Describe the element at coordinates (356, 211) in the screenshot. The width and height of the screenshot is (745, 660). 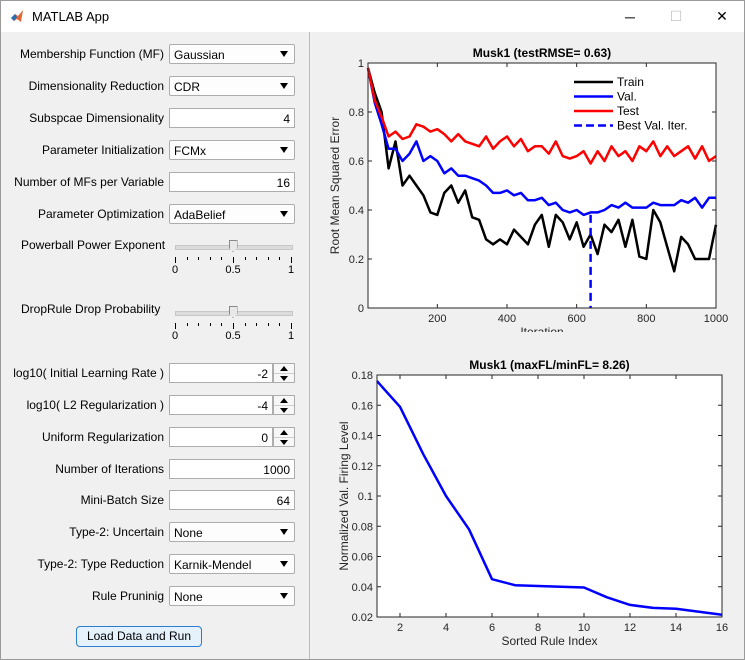
I see `y-tick-label: 0.4` at that location.